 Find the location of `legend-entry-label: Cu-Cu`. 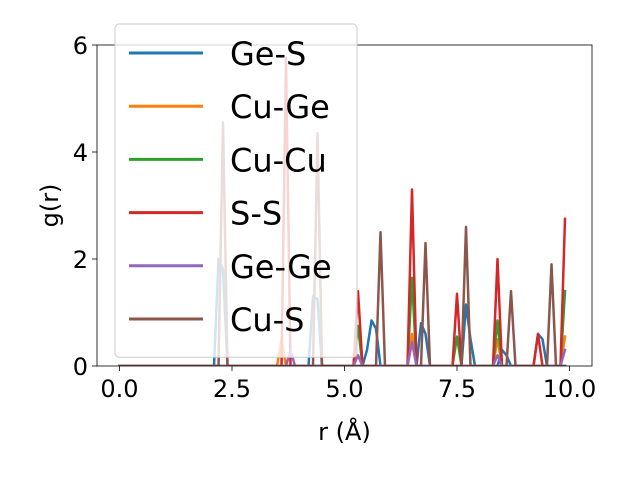

legend-entry-label: Cu-Cu is located at coordinates (278, 160).